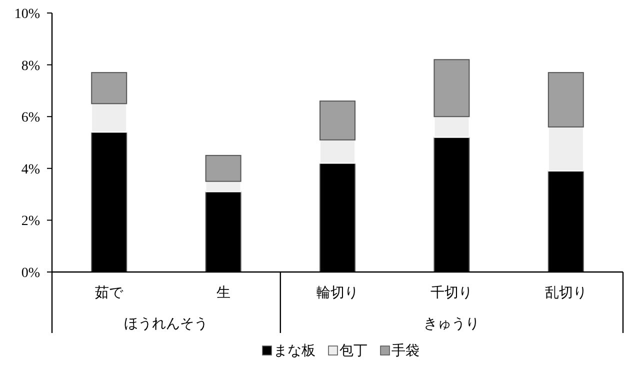 This screenshot has height=378, width=640. What do you see at coordinates (166, 324) in the screenshot?
I see `text: ほうれんそう` at bounding box center [166, 324].